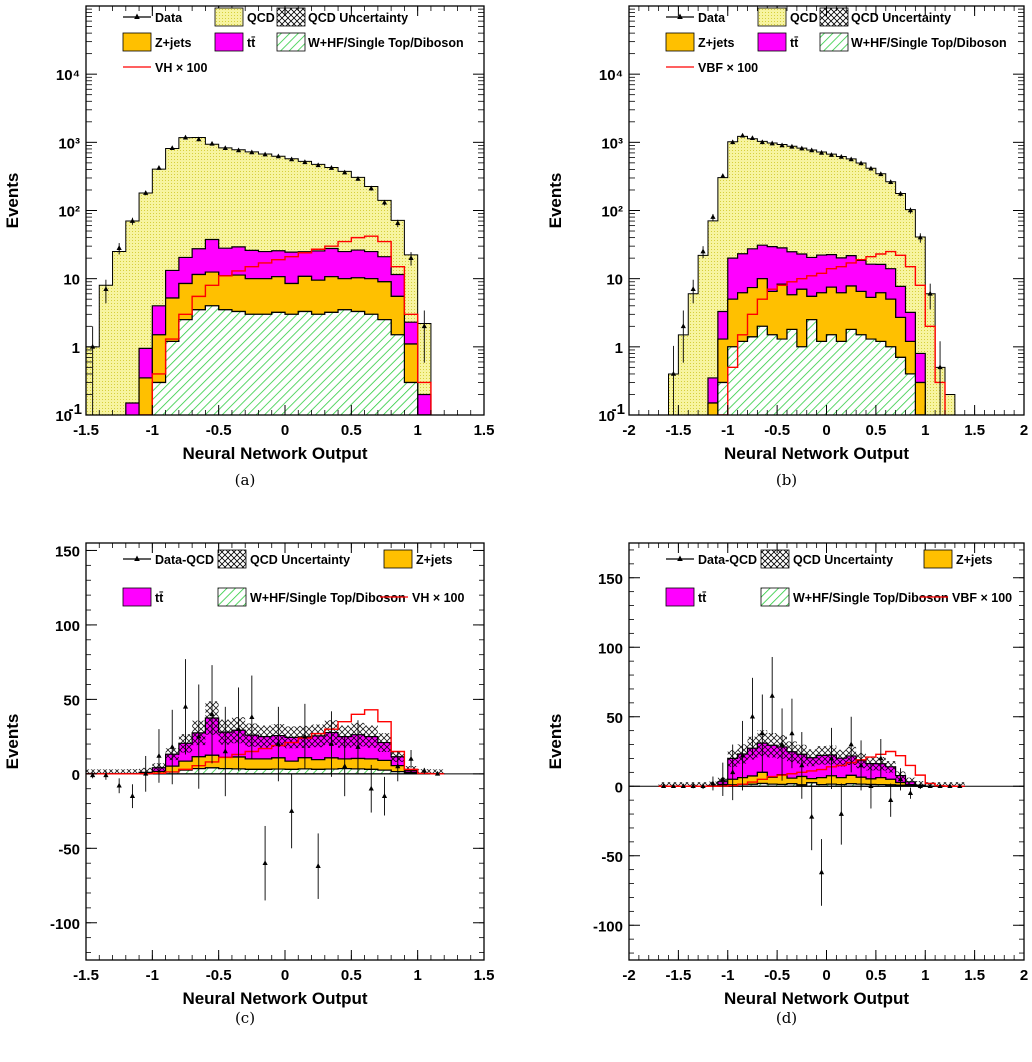 The image size is (1032, 1062). I want to click on x-tick-label: 0.5, so click(875, 975).